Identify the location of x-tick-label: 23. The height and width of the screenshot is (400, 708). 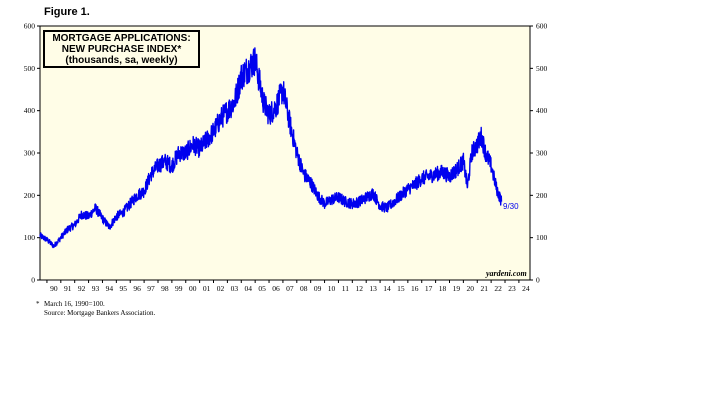
(512, 288).